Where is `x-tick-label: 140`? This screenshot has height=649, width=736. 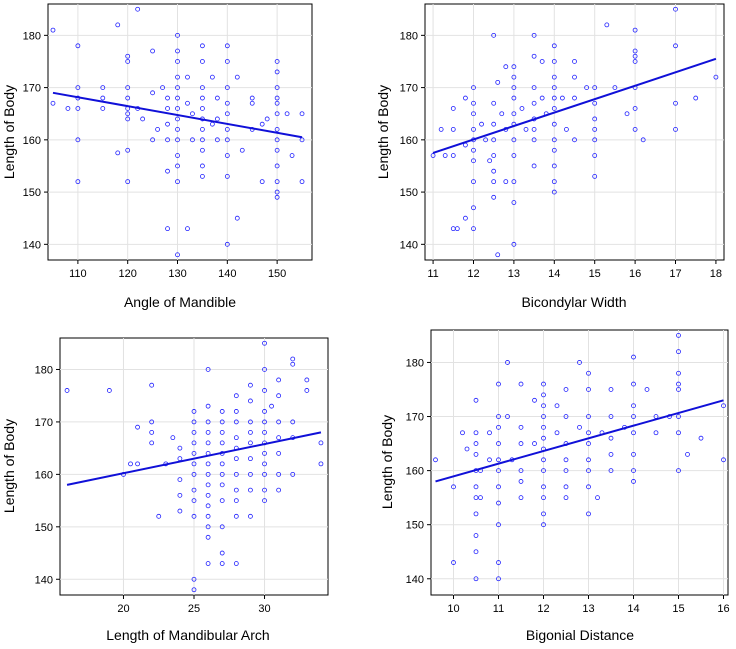
x-tick-label: 140 is located at coordinates (227, 274).